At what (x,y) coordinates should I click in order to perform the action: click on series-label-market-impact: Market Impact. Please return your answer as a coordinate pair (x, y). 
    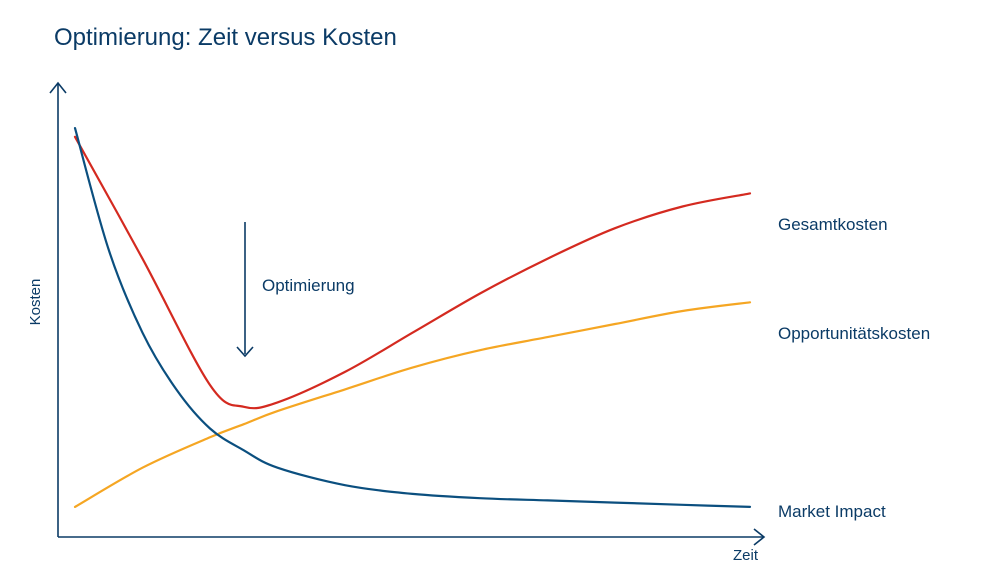
    Looking at the image, I should click on (832, 511).